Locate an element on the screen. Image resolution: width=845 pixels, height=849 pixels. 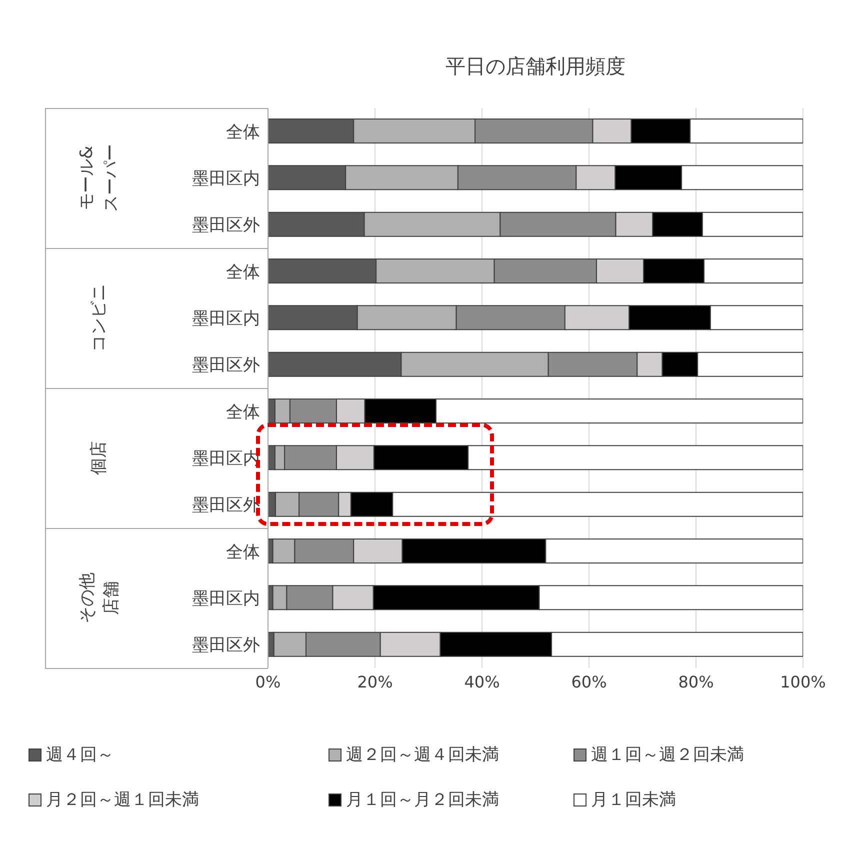
x-tick-label: 60% is located at coordinates (589, 682).